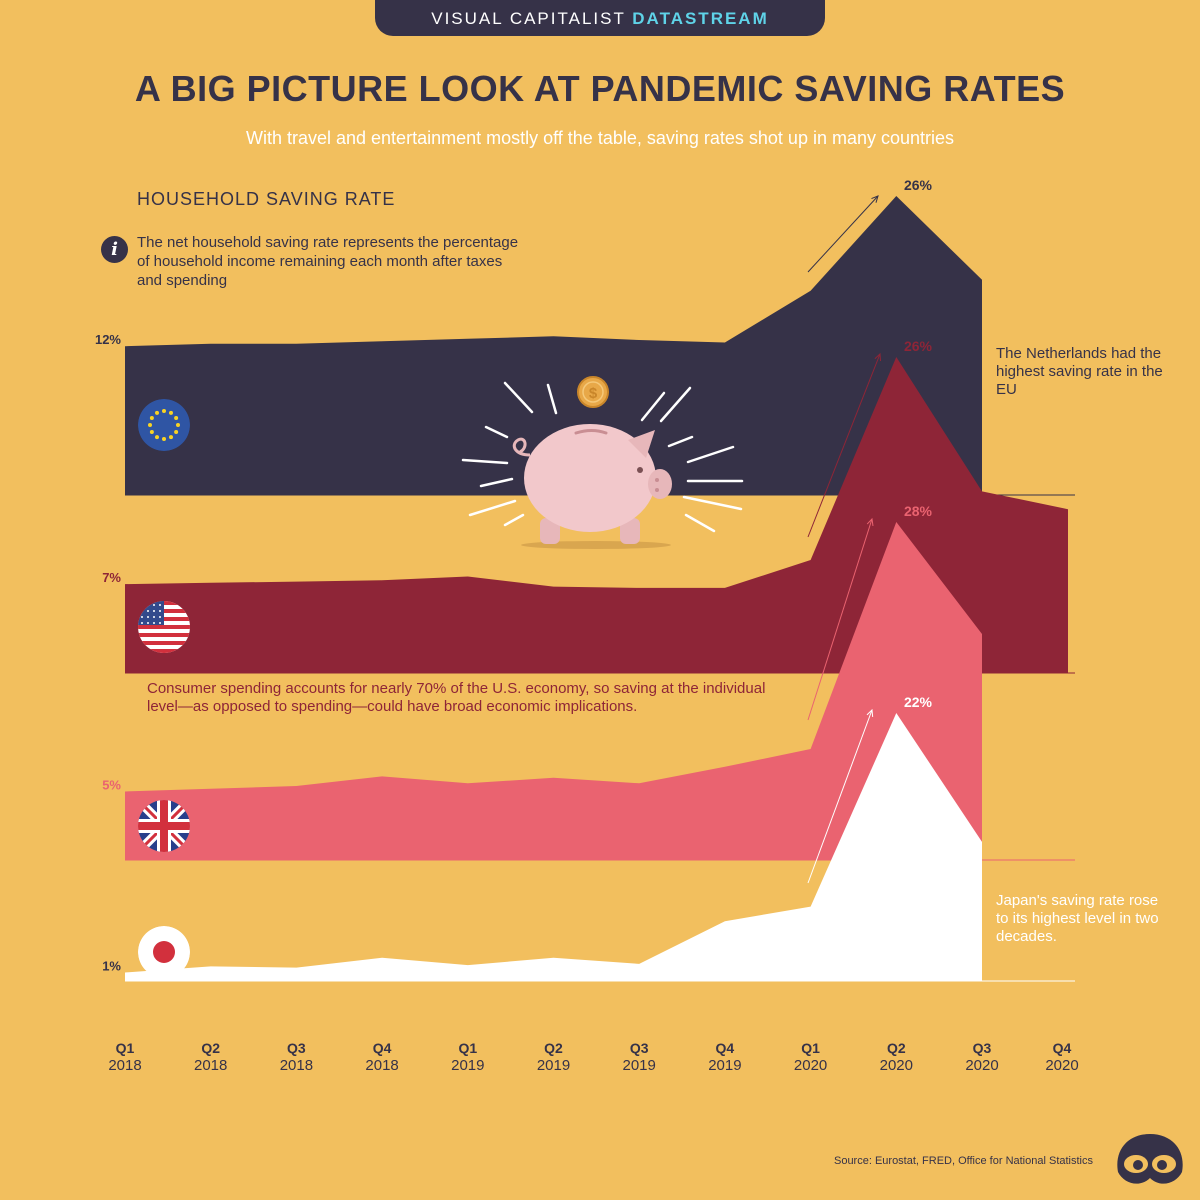  I want to click on dollar-sign: $, so click(593, 393).